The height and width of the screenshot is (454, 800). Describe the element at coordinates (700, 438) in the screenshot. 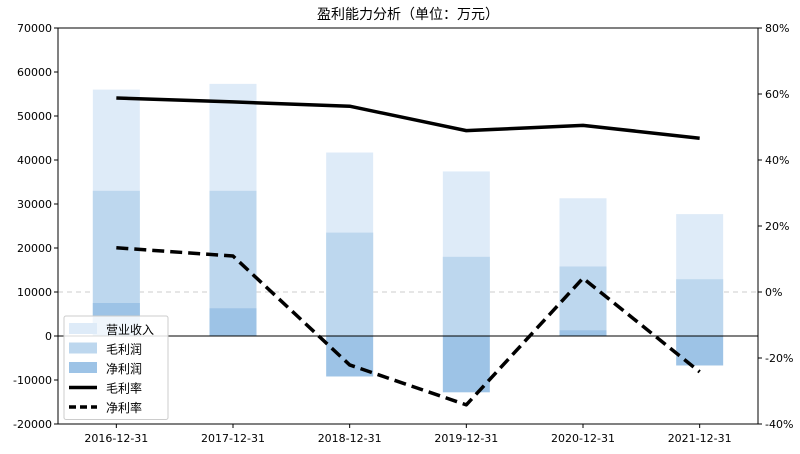

I see `x-tick-label-5: 2021-12-31` at that location.